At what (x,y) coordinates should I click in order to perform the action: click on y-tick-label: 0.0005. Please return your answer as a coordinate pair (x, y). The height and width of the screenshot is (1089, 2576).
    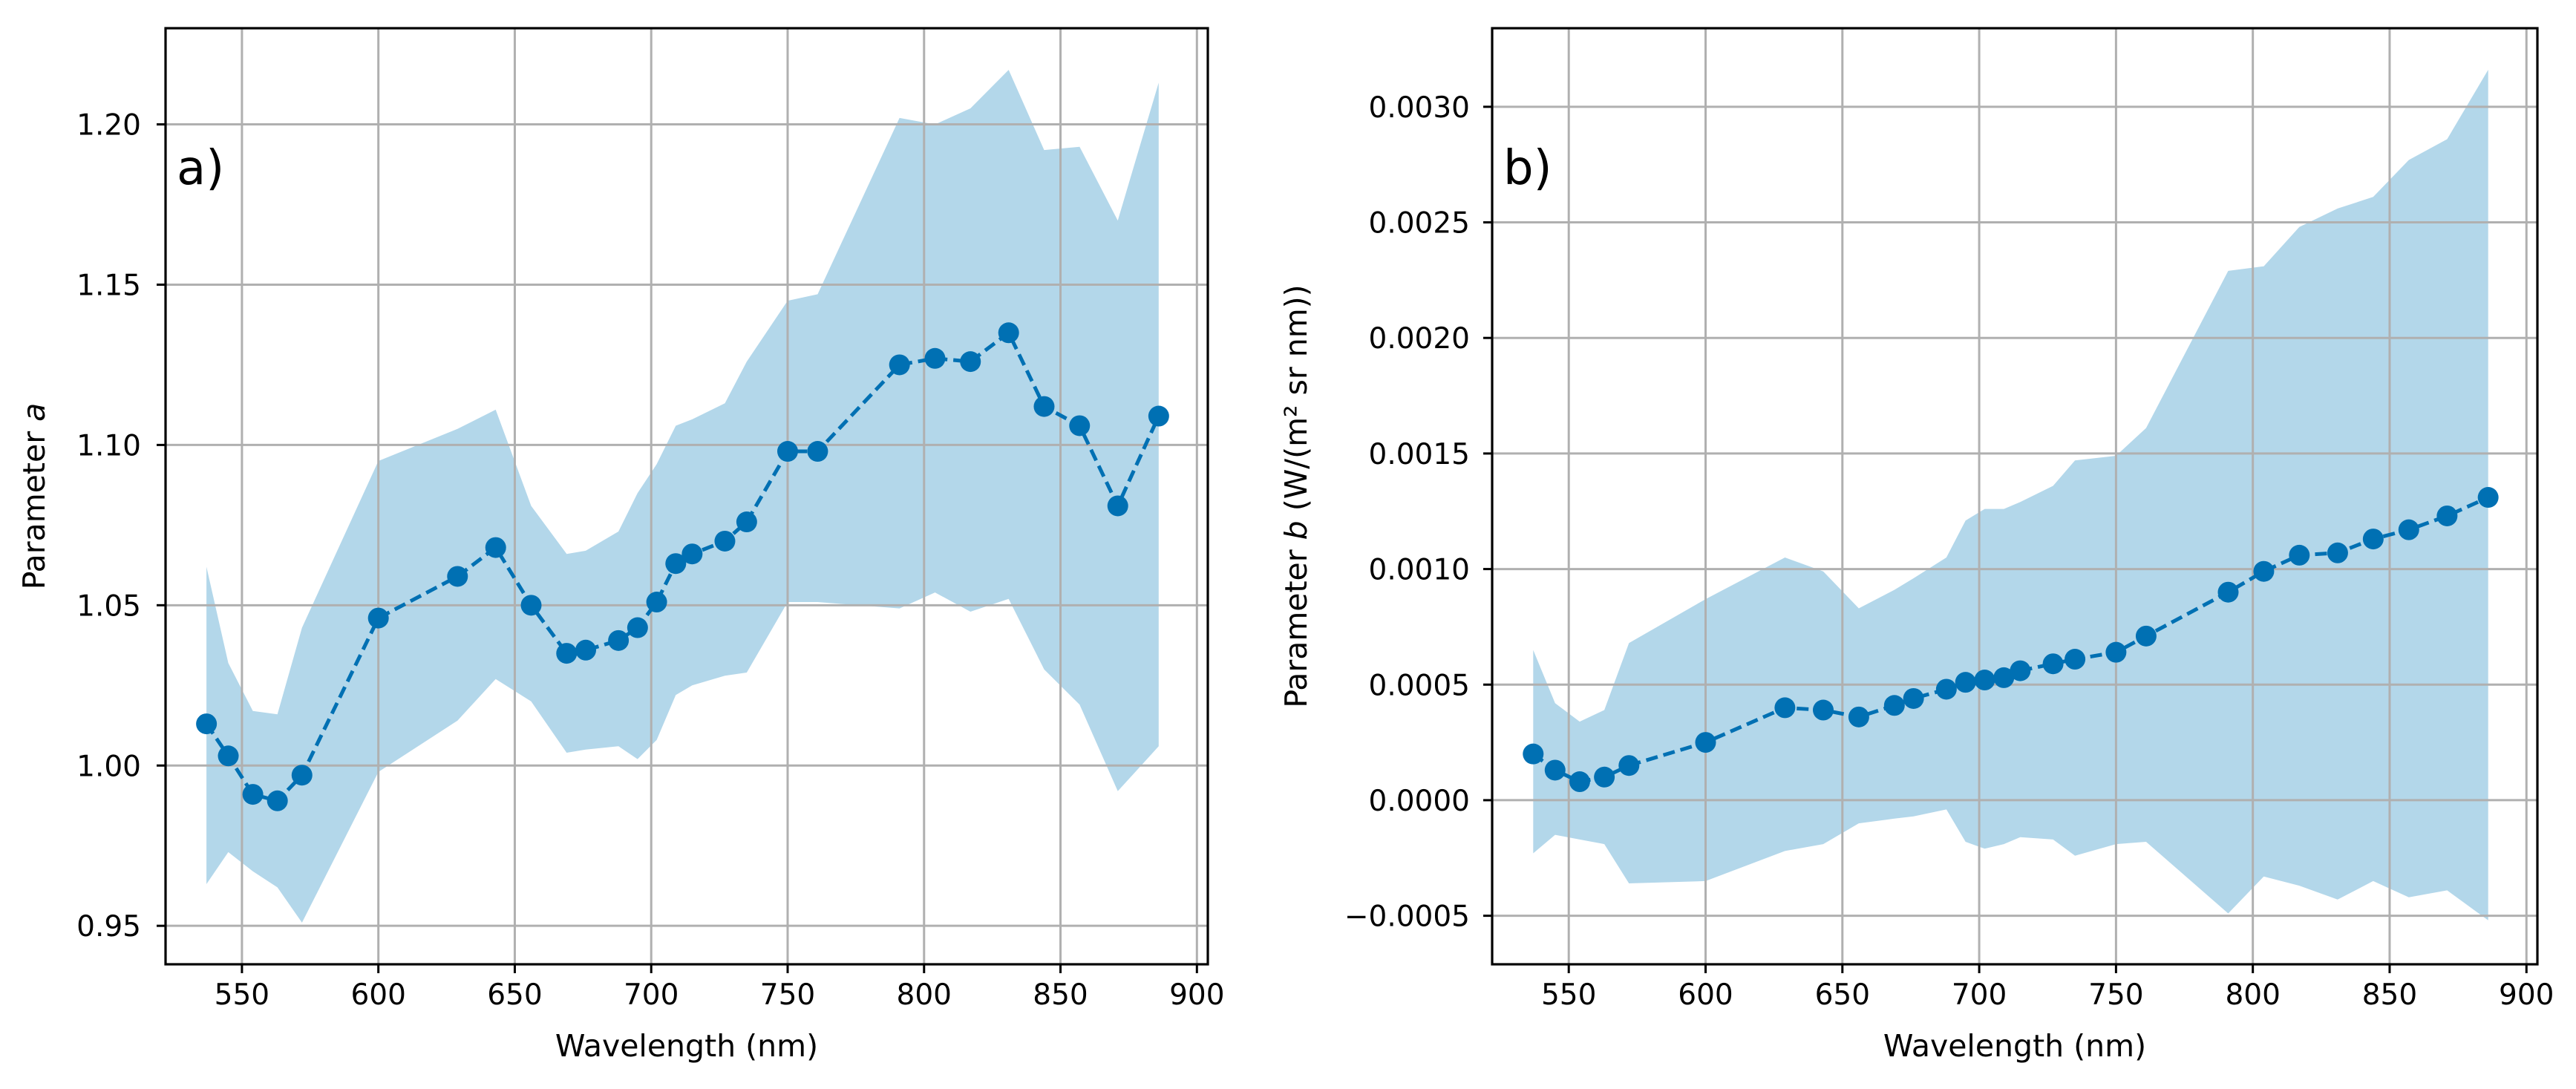
    Looking at the image, I should click on (1419, 685).